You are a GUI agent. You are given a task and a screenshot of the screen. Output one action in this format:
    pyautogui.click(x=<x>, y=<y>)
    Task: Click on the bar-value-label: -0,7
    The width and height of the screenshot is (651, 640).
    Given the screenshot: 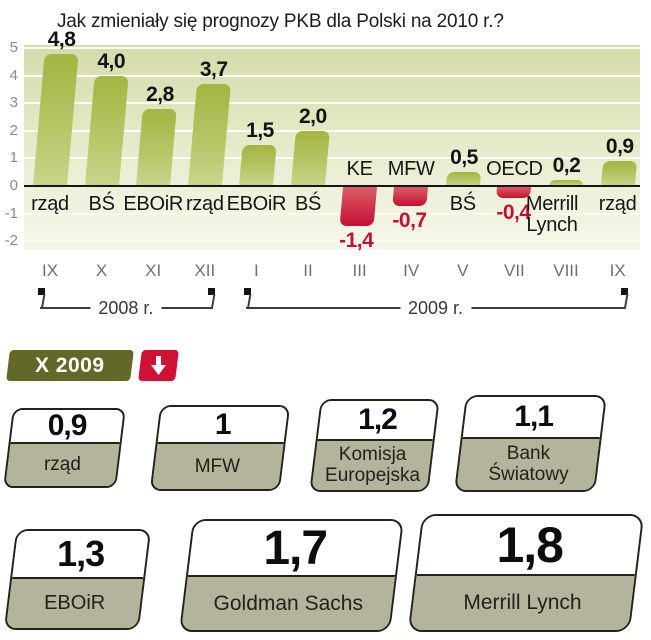 What is the action you would take?
    pyautogui.click(x=409, y=221)
    